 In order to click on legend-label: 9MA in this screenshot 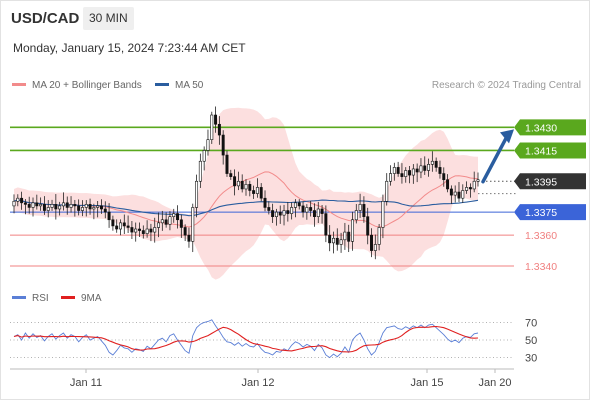, I will do `click(91, 298)`.